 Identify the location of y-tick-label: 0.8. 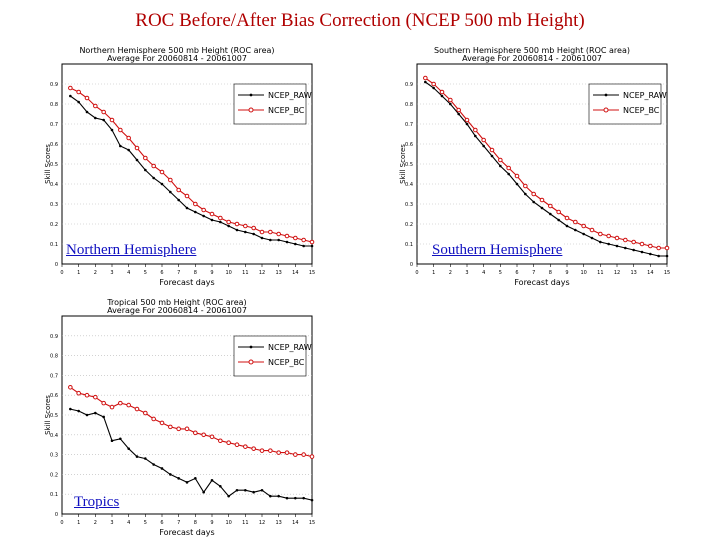
(409, 105).